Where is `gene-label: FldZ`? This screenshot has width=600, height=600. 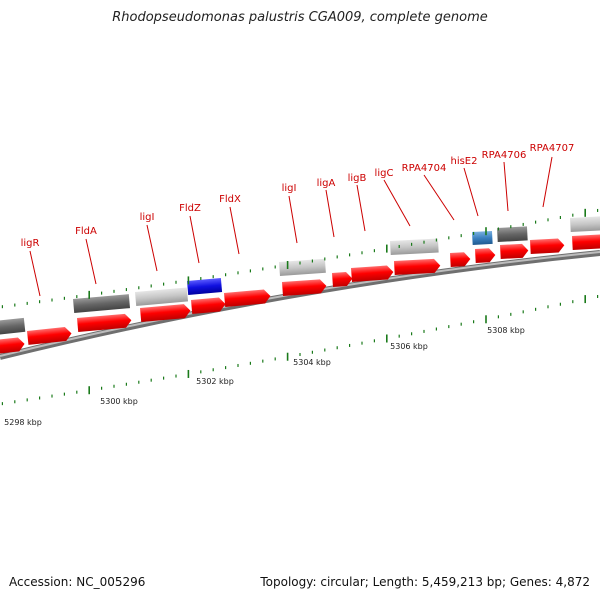 gene-label: FldZ is located at coordinates (190, 208).